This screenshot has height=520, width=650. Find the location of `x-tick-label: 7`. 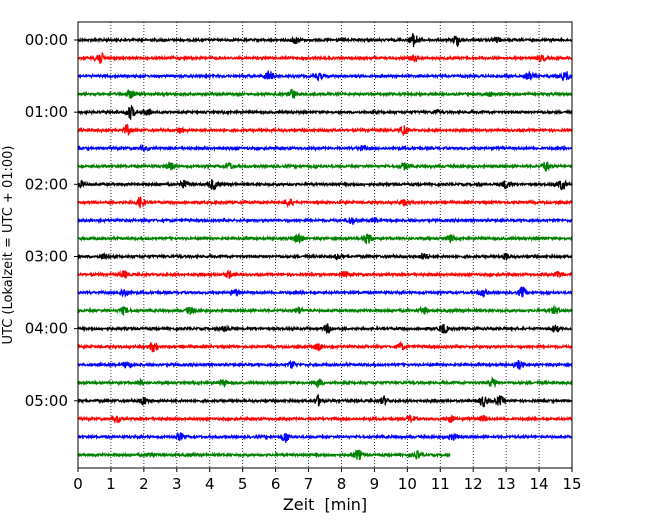

x-tick-label: 7 is located at coordinates (309, 484).